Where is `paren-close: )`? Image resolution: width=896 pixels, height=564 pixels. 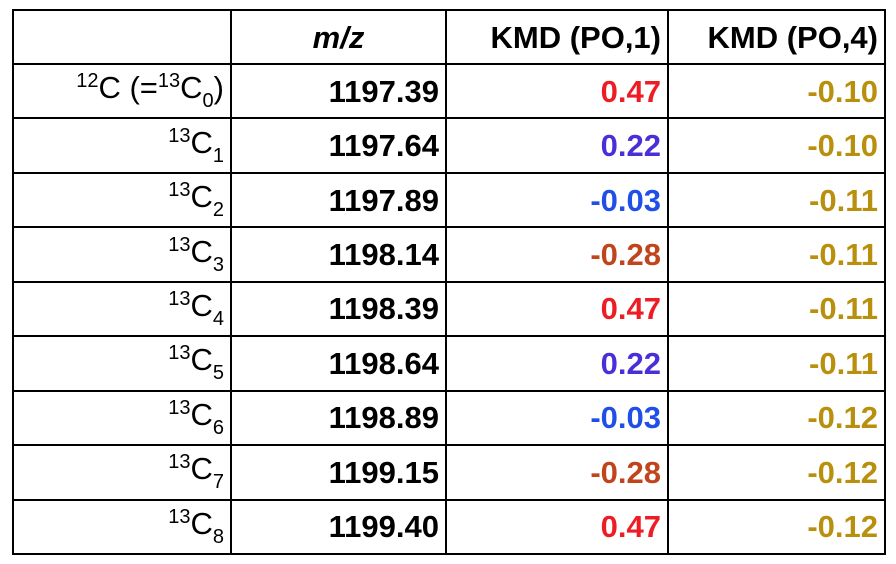 paren-close: ) is located at coordinates (218, 88).